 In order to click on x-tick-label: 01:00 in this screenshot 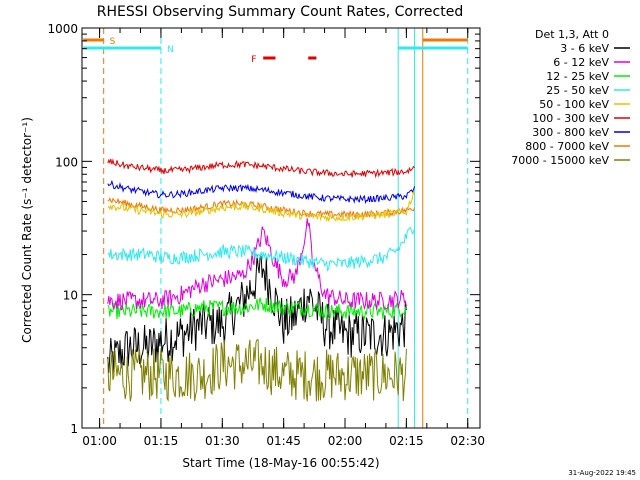, I will do `click(99, 441)`.